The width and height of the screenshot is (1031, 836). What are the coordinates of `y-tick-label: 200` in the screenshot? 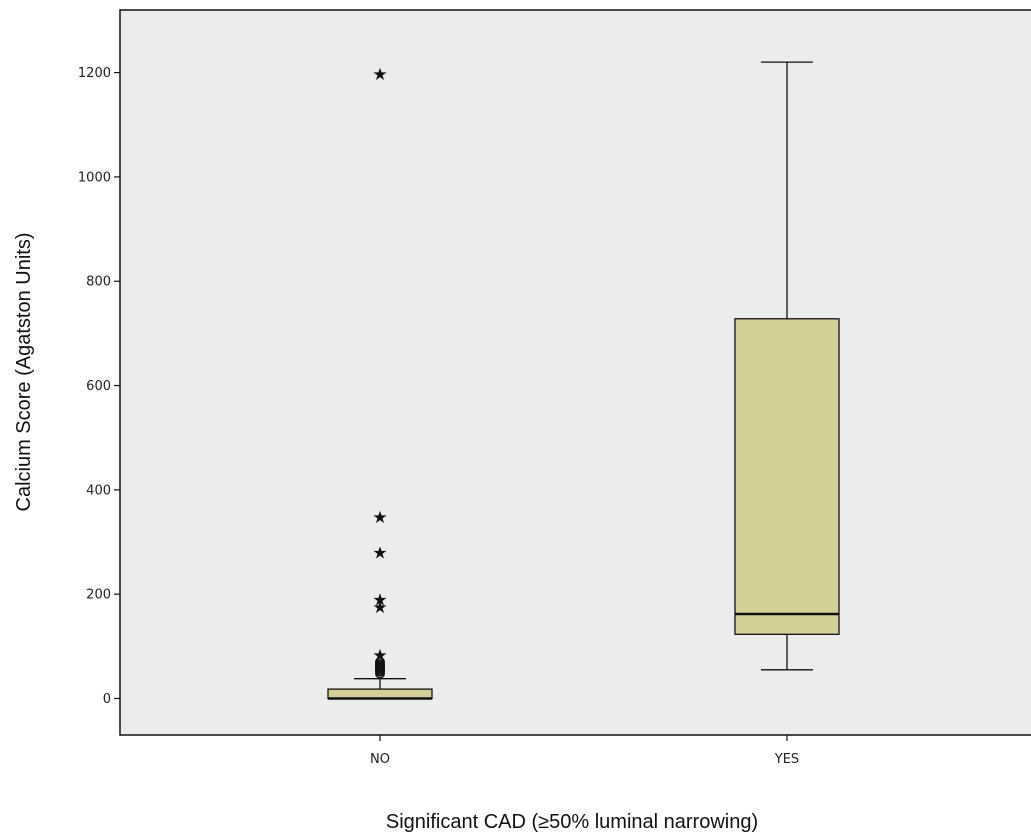 It's located at (98, 595).